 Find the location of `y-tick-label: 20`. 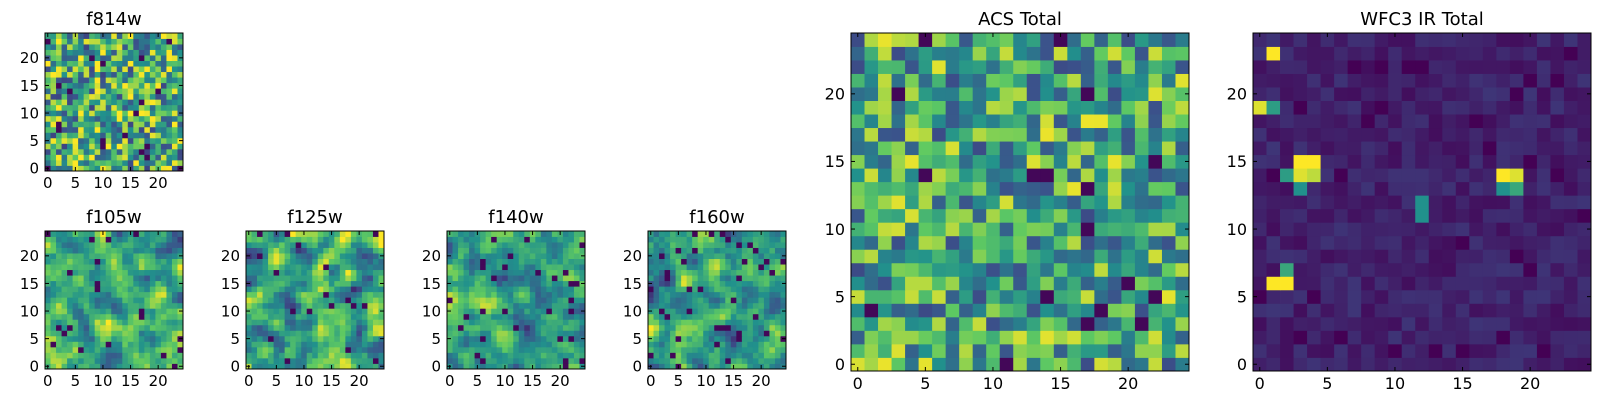

y-tick-label: 20 is located at coordinates (230, 256).